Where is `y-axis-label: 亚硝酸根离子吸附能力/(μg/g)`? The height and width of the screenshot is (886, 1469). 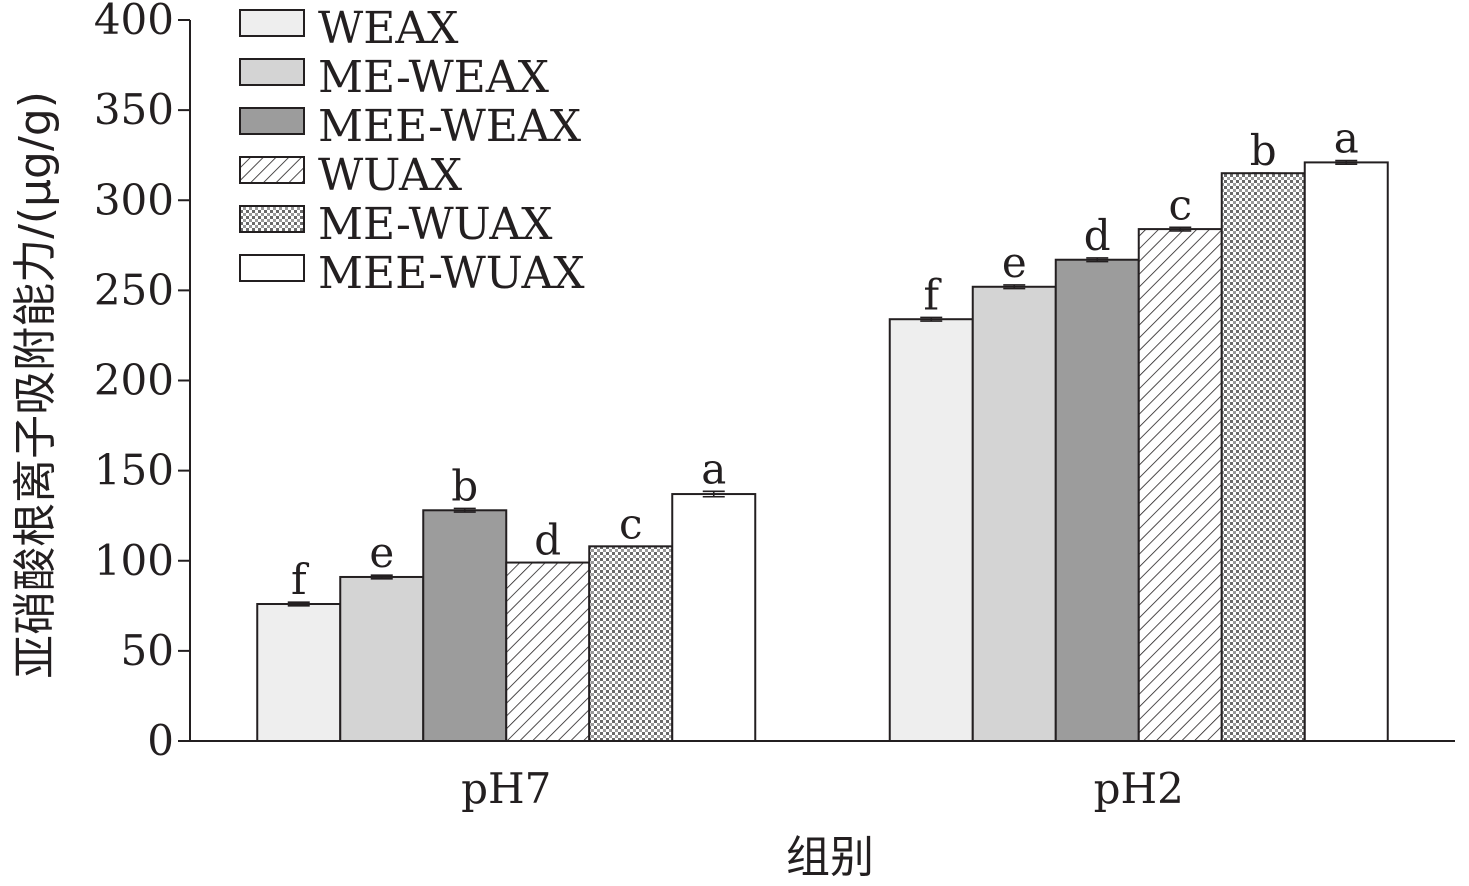
y-axis-label: 亚硝酸根离子吸附能力/(μg/g) is located at coordinates (35, 385).